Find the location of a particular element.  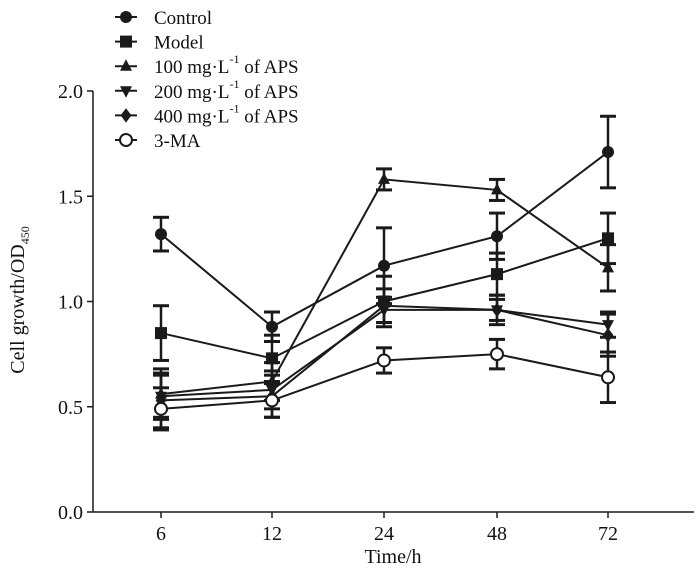

x-tick-label: 12 is located at coordinates (272, 534).